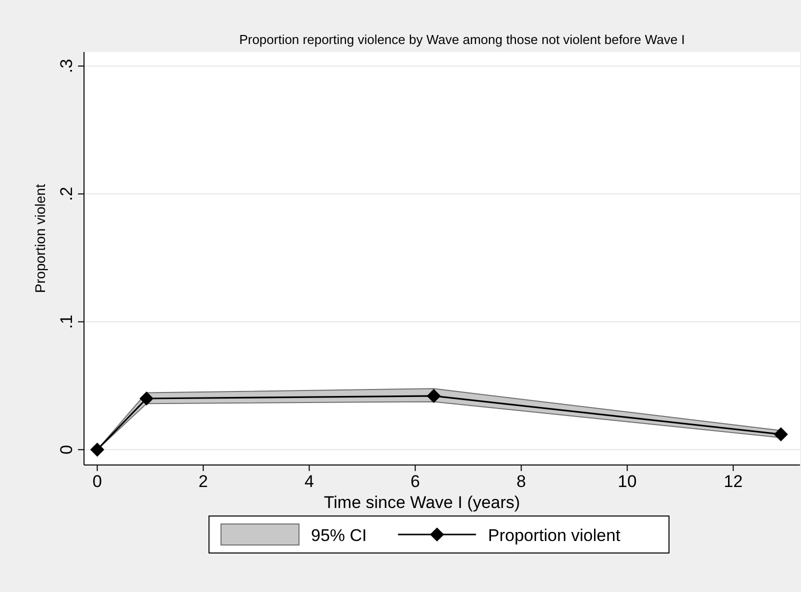 The image size is (801, 592). What do you see at coordinates (521, 481) in the screenshot?
I see `x-tick-label: 8` at bounding box center [521, 481].